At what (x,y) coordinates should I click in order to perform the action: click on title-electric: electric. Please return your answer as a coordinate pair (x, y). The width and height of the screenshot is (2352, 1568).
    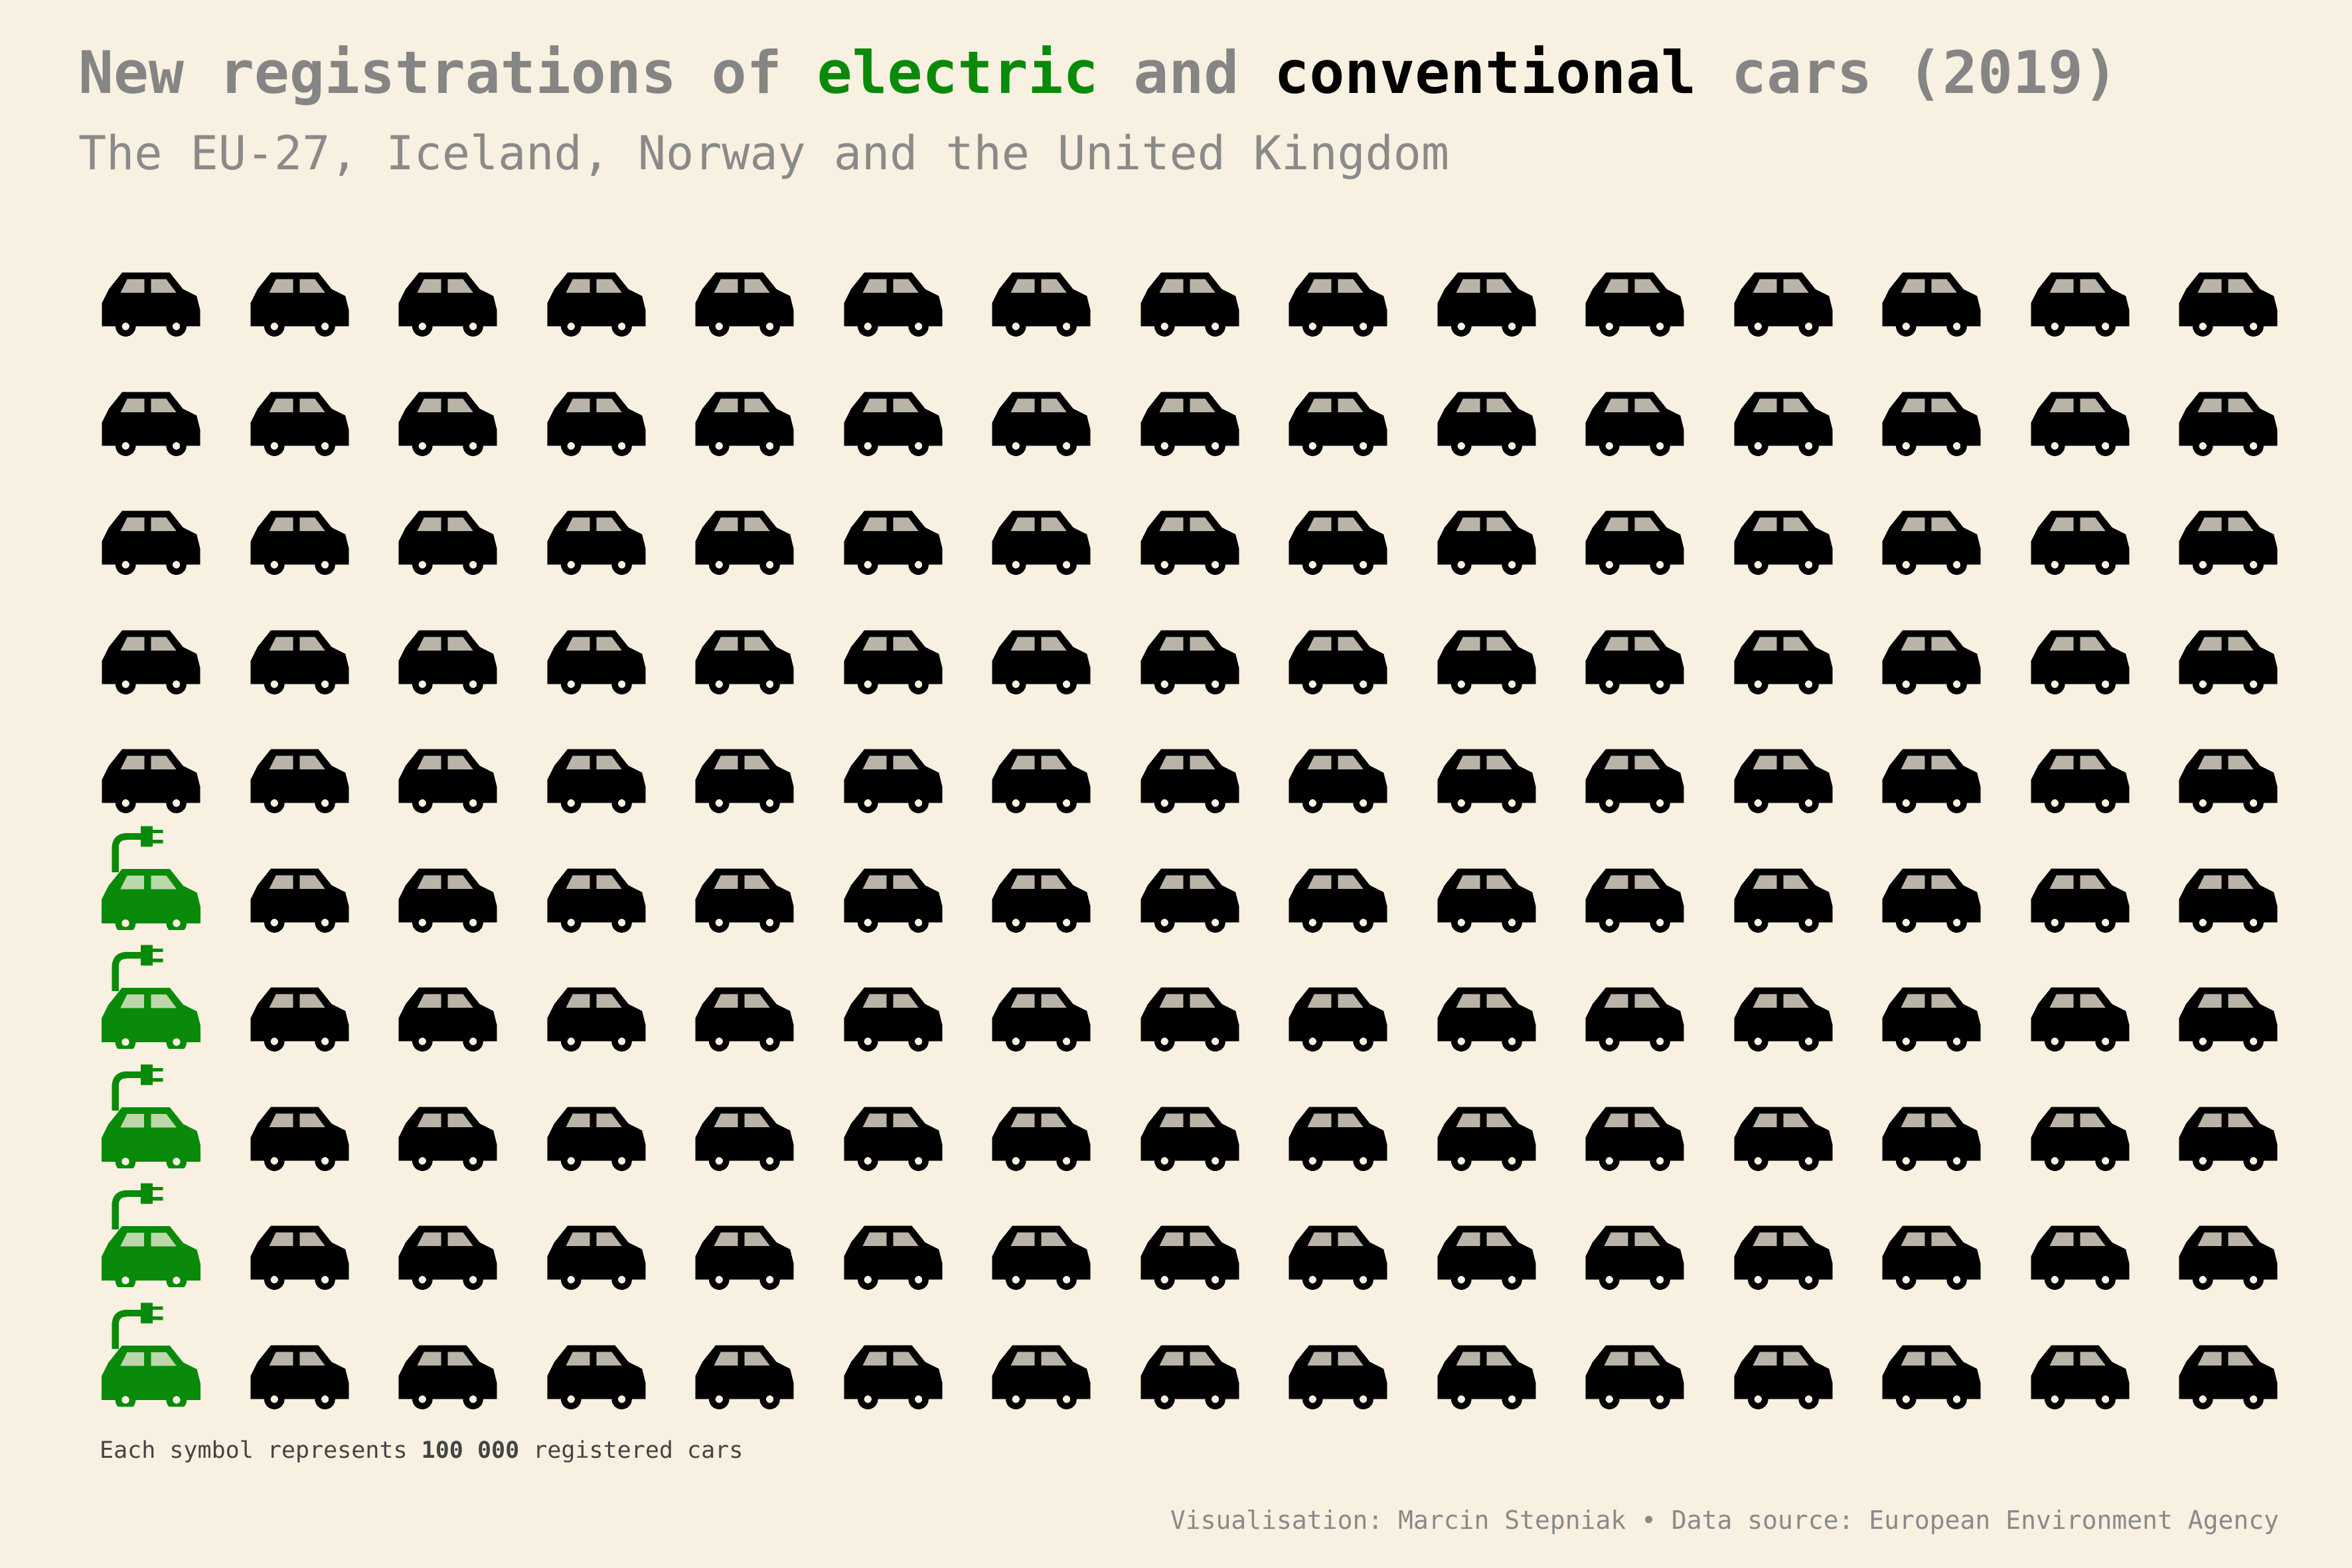
    Looking at the image, I should click on (958, 73).